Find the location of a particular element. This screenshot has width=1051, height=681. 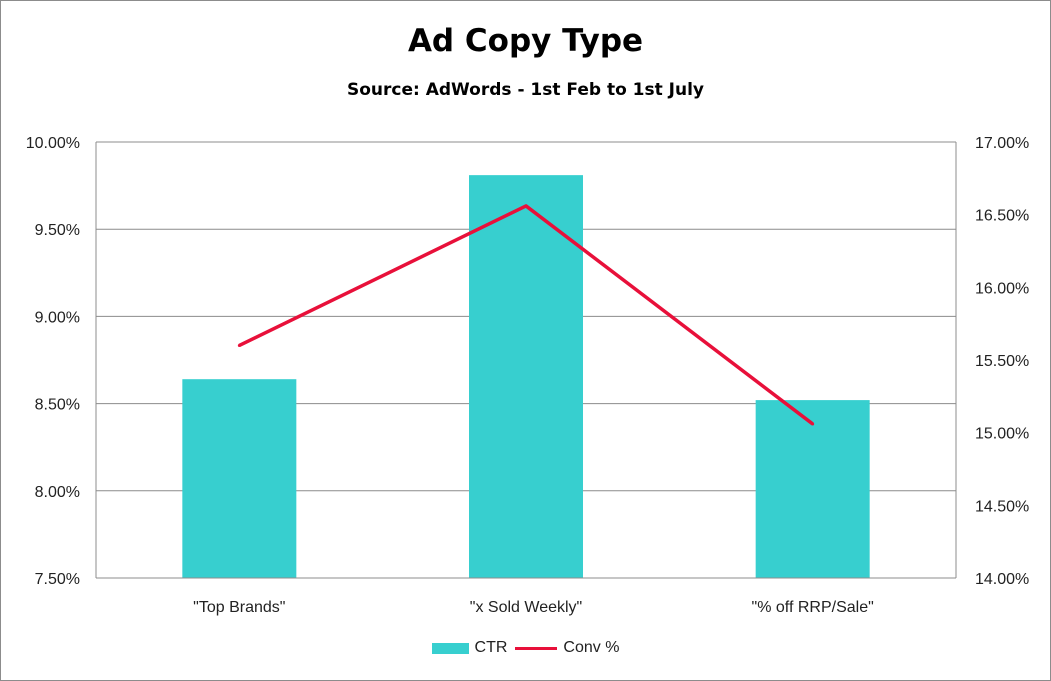

y-right-tick-label: 15.00% is located at coordinates (1002, 434).